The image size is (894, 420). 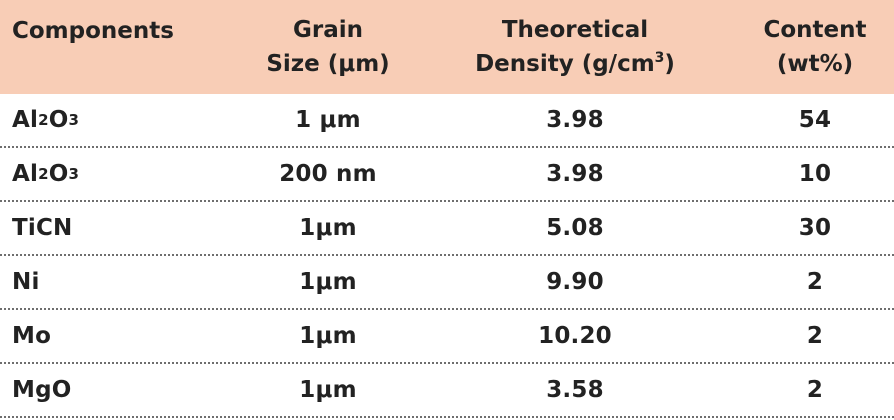 I want to click on cell-grain-size: 200 nm, so click(x=328, y=174).